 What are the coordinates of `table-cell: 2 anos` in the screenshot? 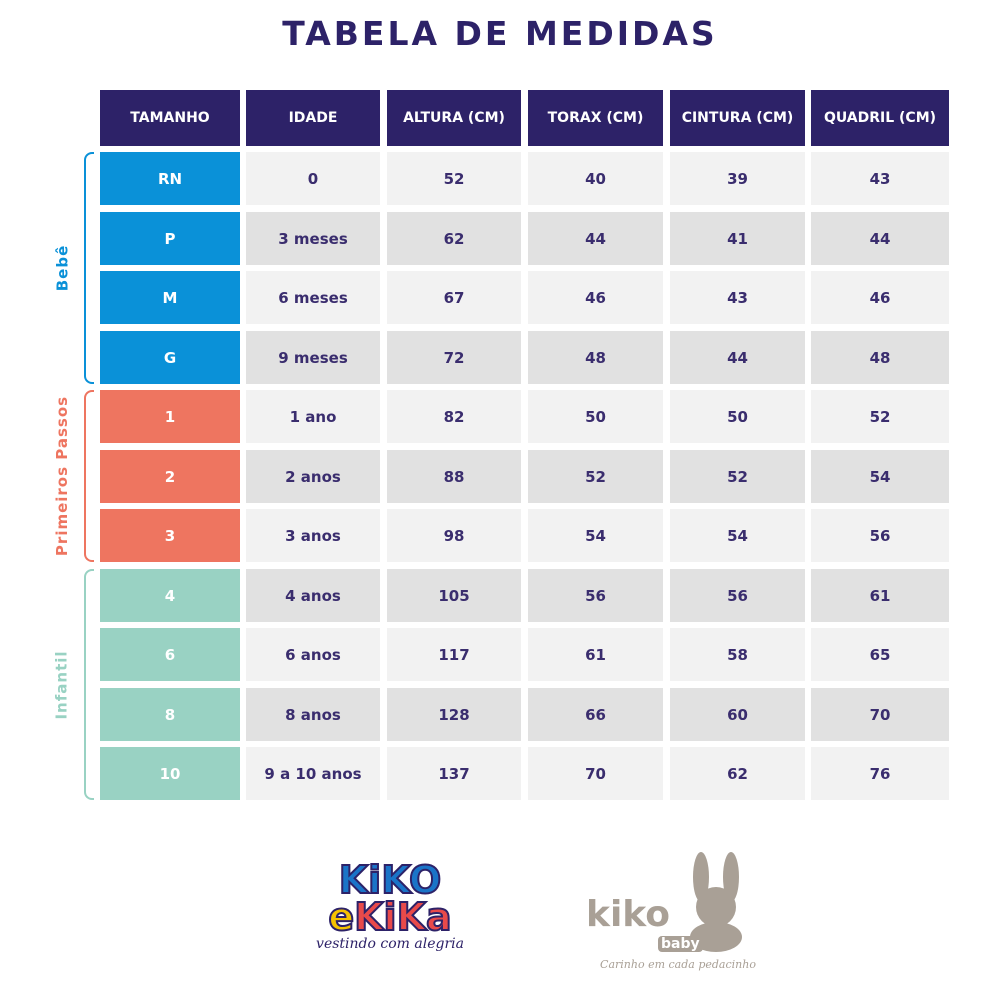 It's located at (313, 476).